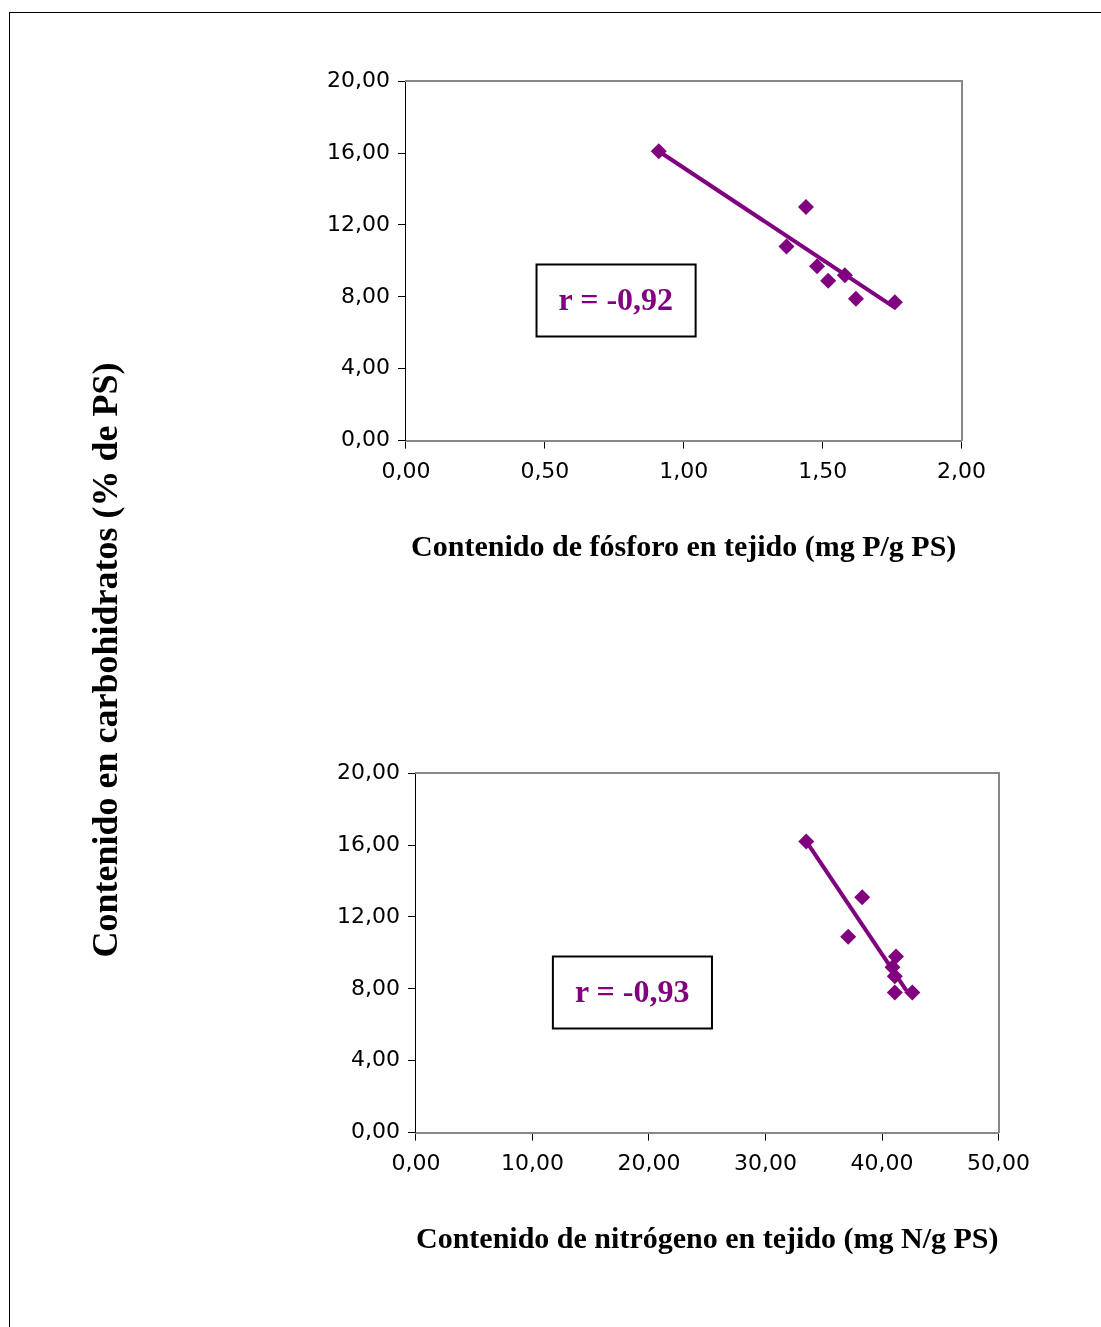 The height and width of the screenshot is (1327, 1101). I want to click on x-tick-label: 2,00, so click(961, 470).